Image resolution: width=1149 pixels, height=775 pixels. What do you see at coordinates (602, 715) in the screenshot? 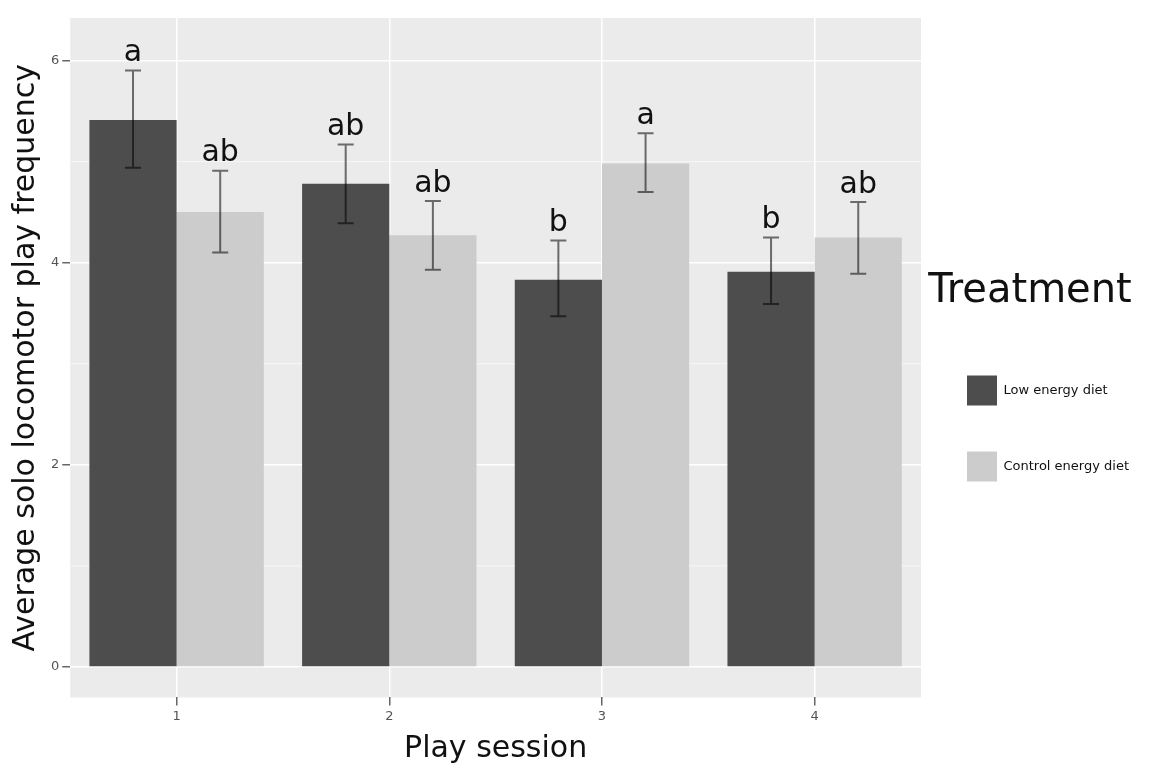
I see `x-tick-label: 3` at bounding box center [602, 715].